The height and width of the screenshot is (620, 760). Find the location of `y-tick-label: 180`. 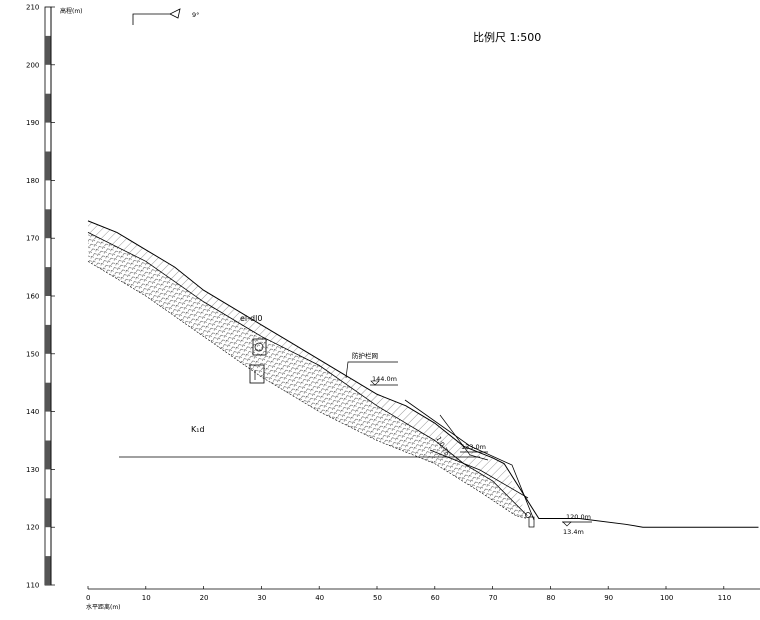

y-tick-label: 180 is located at coordinates (32, 181).